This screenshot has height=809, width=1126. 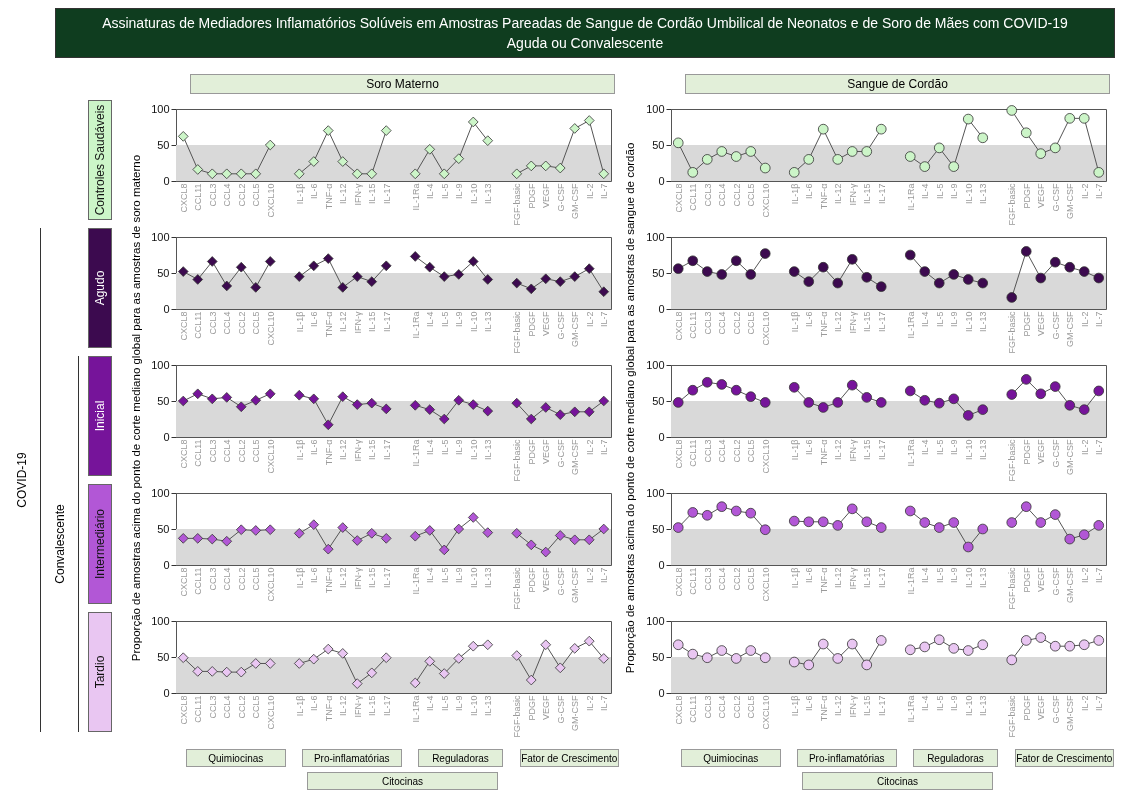 What do you see at coordinates (823, 452) in the screenshot?
I see `x-tick-label: TNF-α` at bounding box center [823, 452].